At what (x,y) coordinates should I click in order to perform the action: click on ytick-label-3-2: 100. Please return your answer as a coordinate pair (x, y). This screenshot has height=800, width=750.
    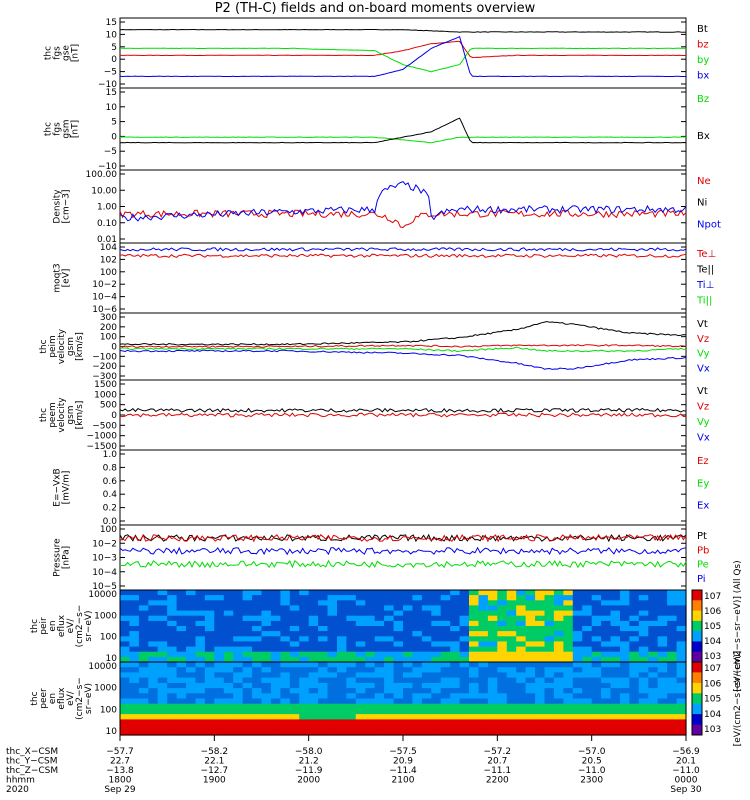
    Looking at the image, I should click on (108, 273).